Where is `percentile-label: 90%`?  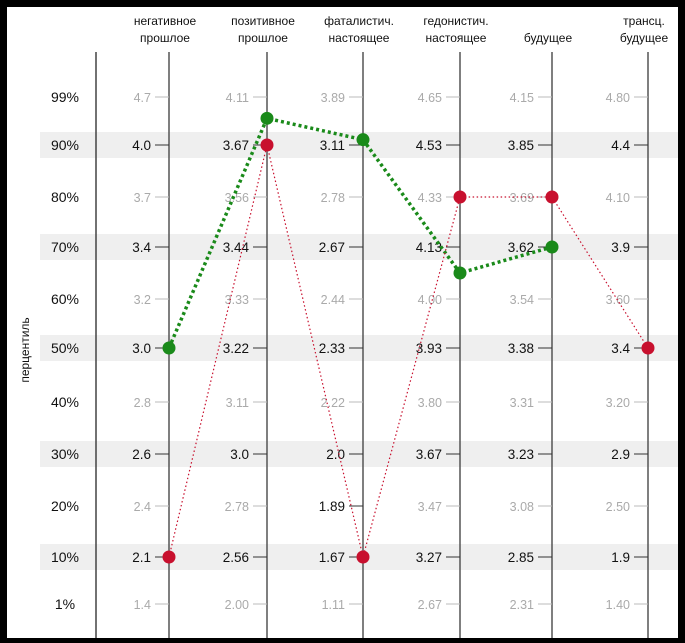 percentile-label: 90% is located at coordinates (65, 145).